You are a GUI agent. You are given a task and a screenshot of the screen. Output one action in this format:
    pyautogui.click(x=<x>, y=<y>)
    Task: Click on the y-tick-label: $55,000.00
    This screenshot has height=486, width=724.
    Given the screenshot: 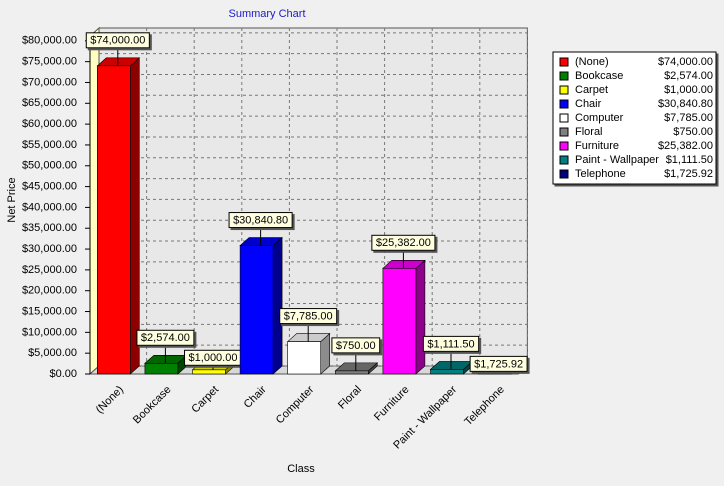 What is the action you would take?
    pyautogui.click(x=49, y=145)
    